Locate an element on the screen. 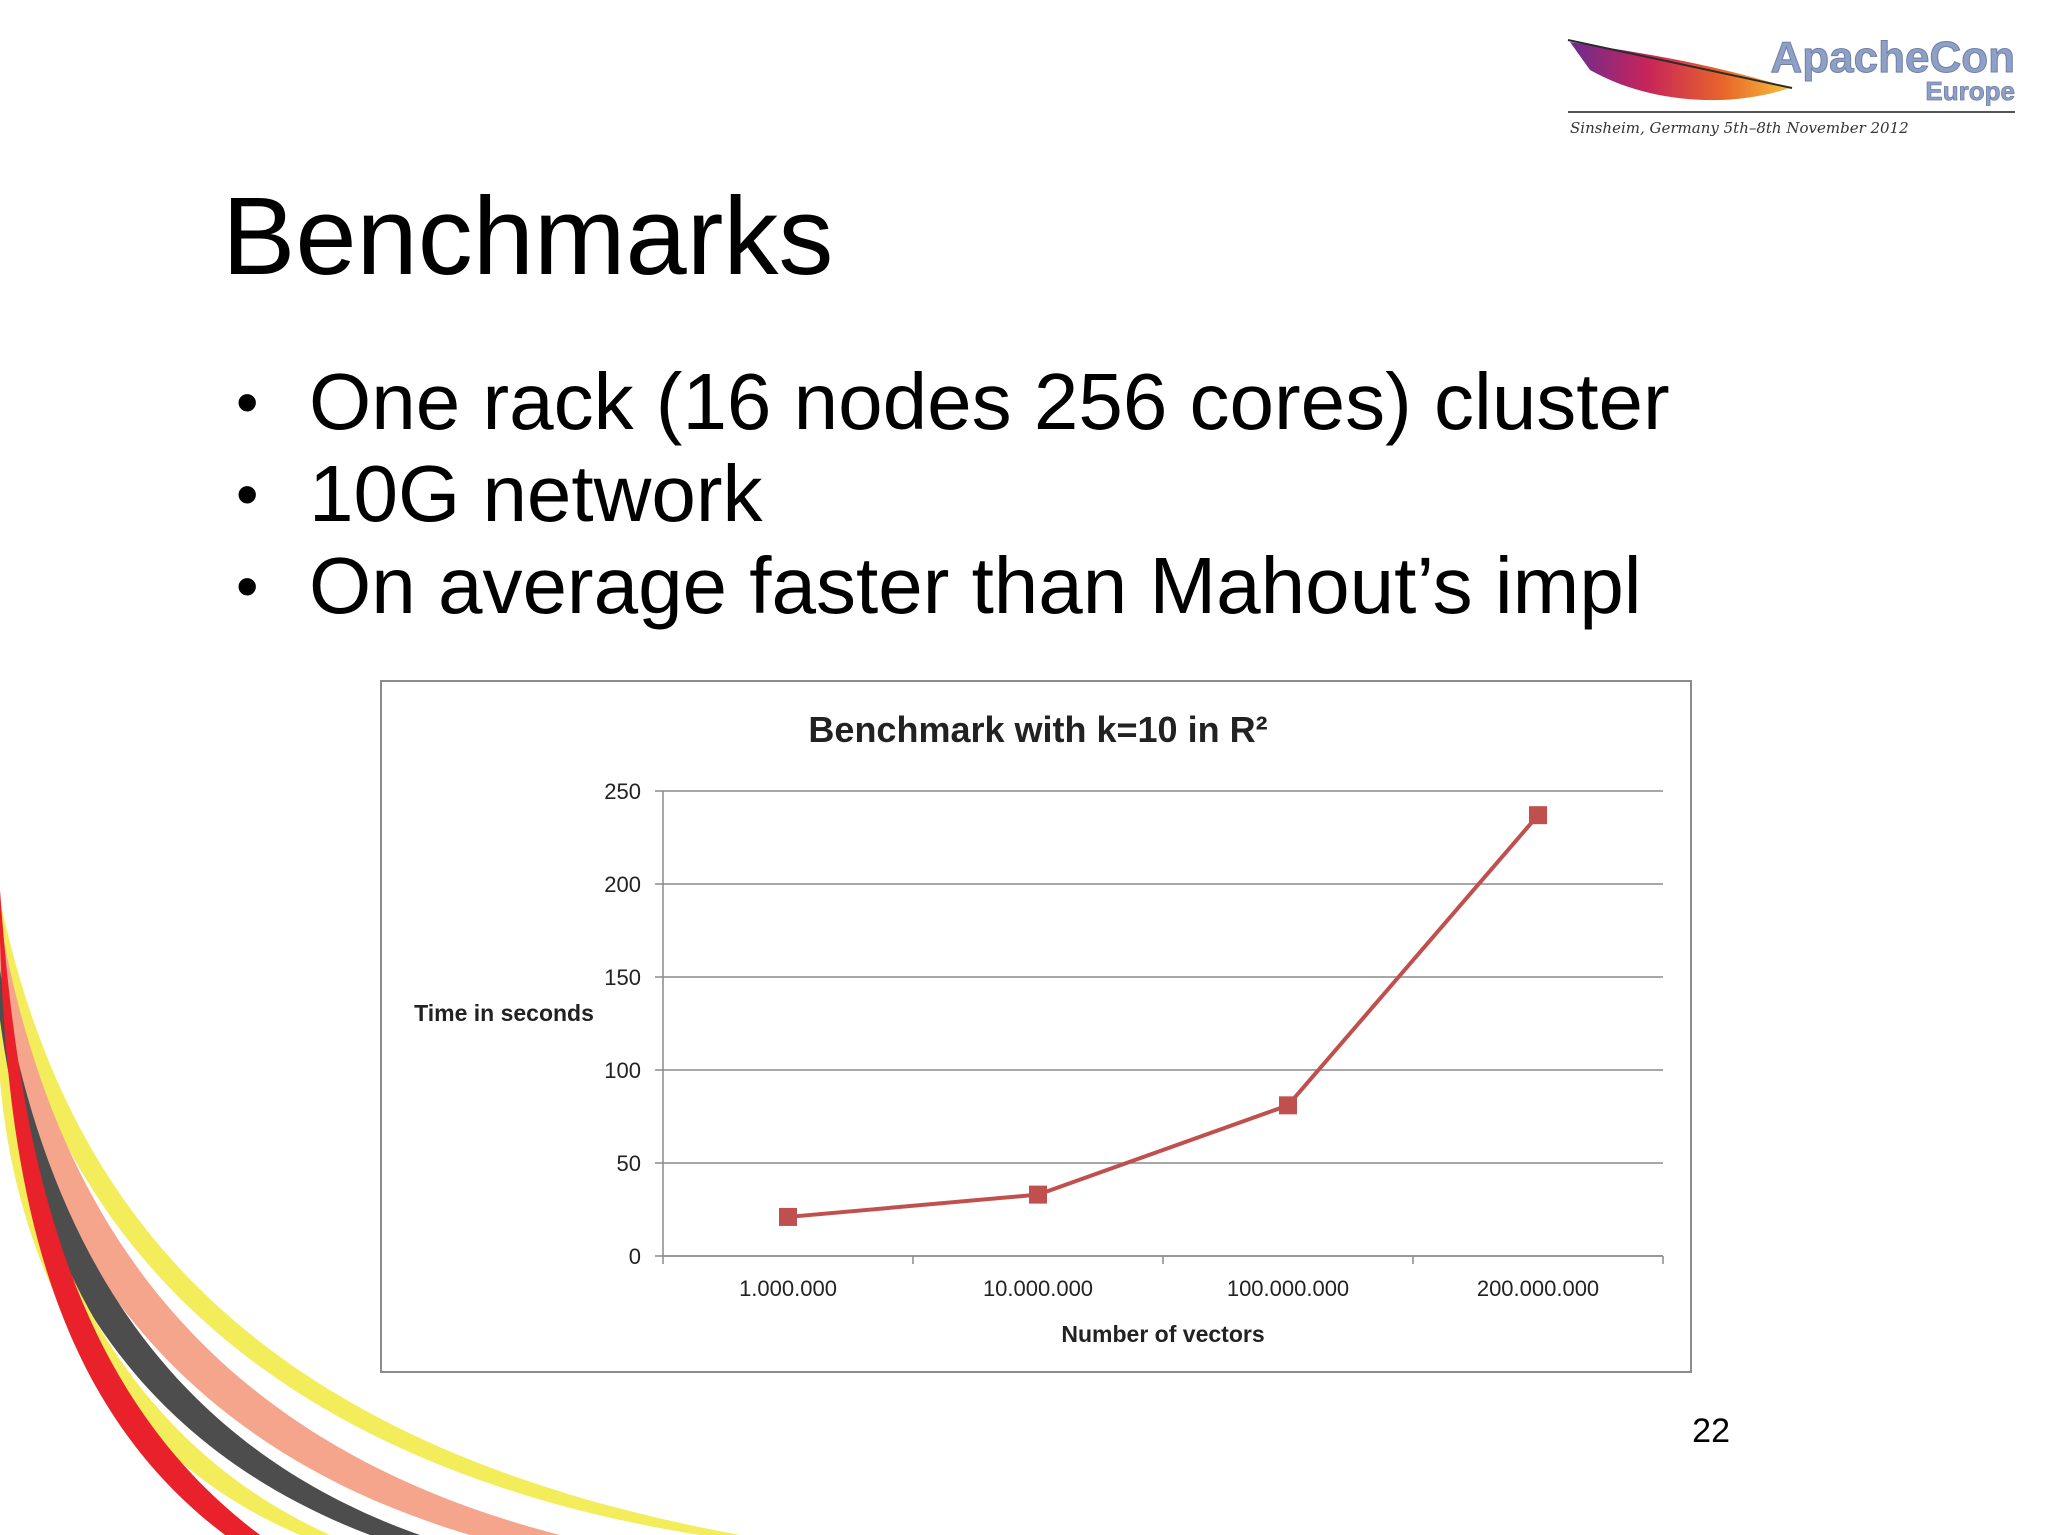  series-line is located at coordinates (1163, 1016).